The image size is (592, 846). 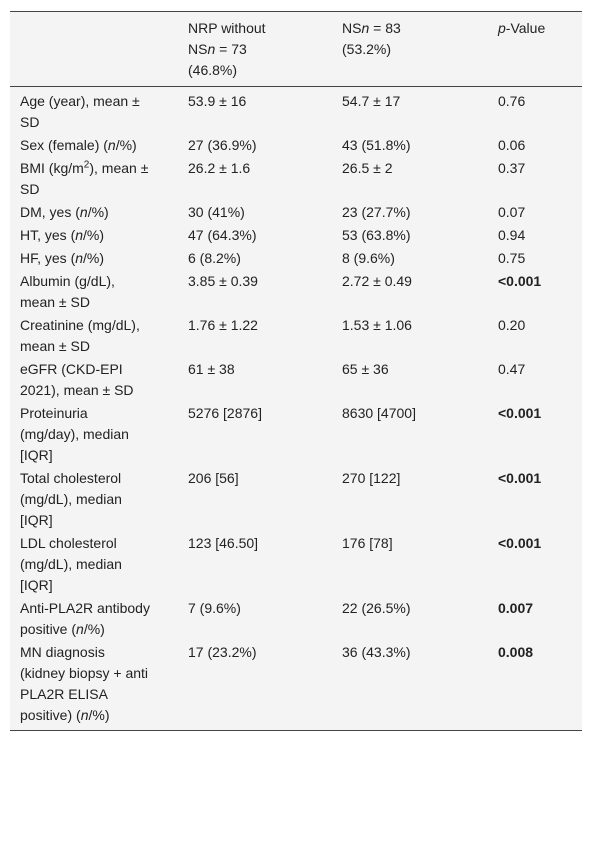 What do you see at coordinates (255, 212) in the screenshot?
I see `table-cell: 30 (41%)` at bounding box center [255, 212].